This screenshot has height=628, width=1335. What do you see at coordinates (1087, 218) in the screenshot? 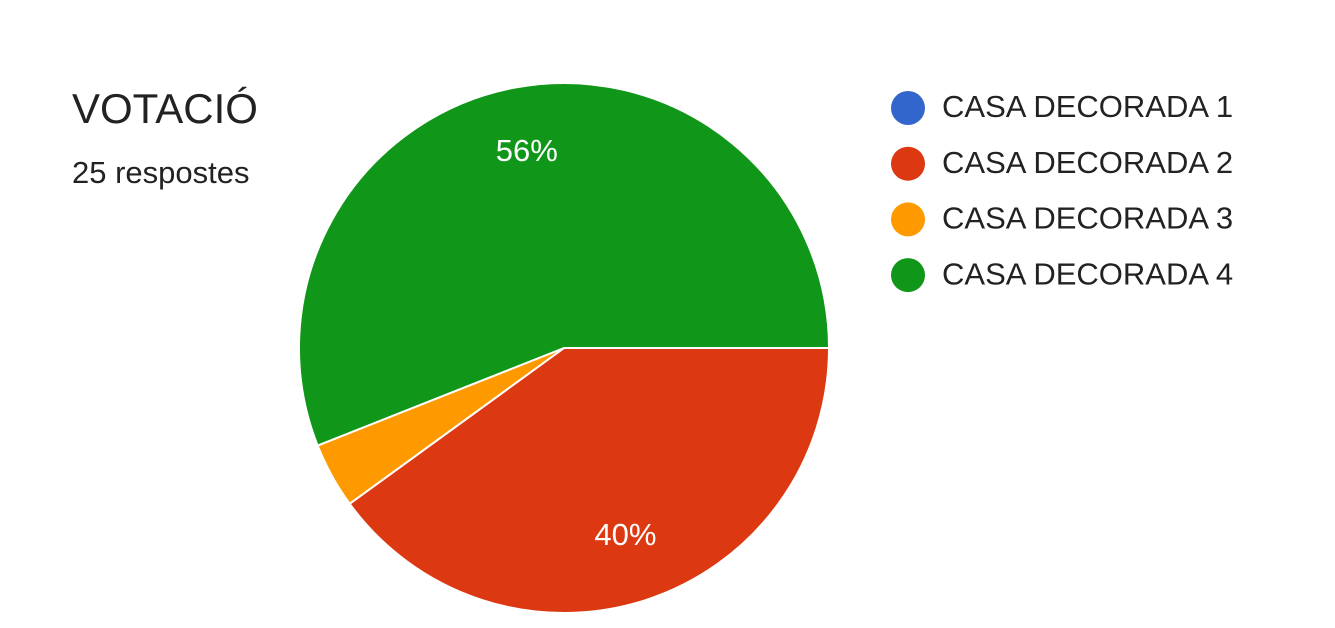
I see `legend-label: CASA DECORADA 3` at bounding box center [1087, 218].